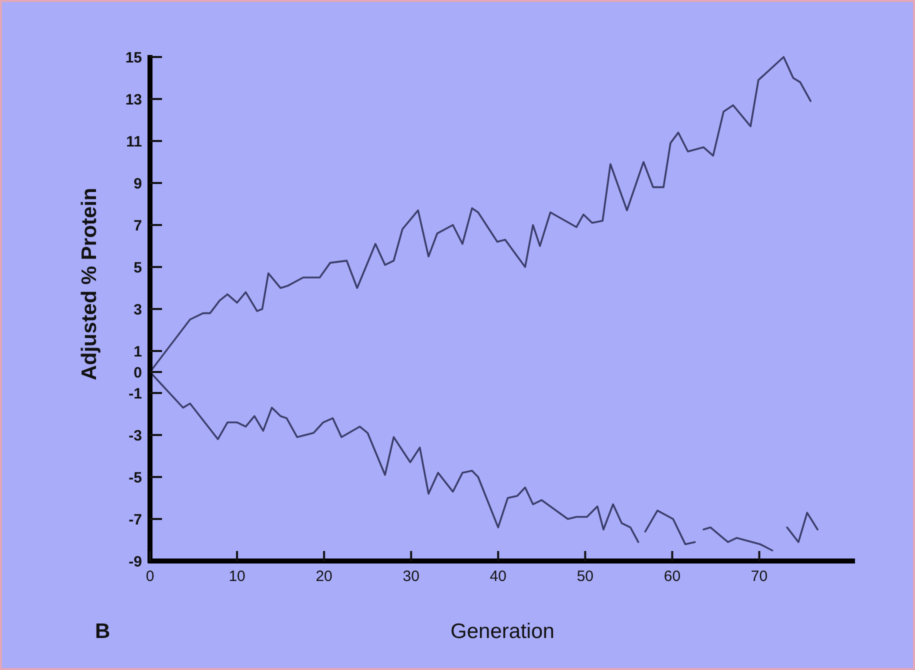 Image resolution: width=915 pixels, height=670 pixels. I want to click on x-tick-label: 20, so click(324, 576).